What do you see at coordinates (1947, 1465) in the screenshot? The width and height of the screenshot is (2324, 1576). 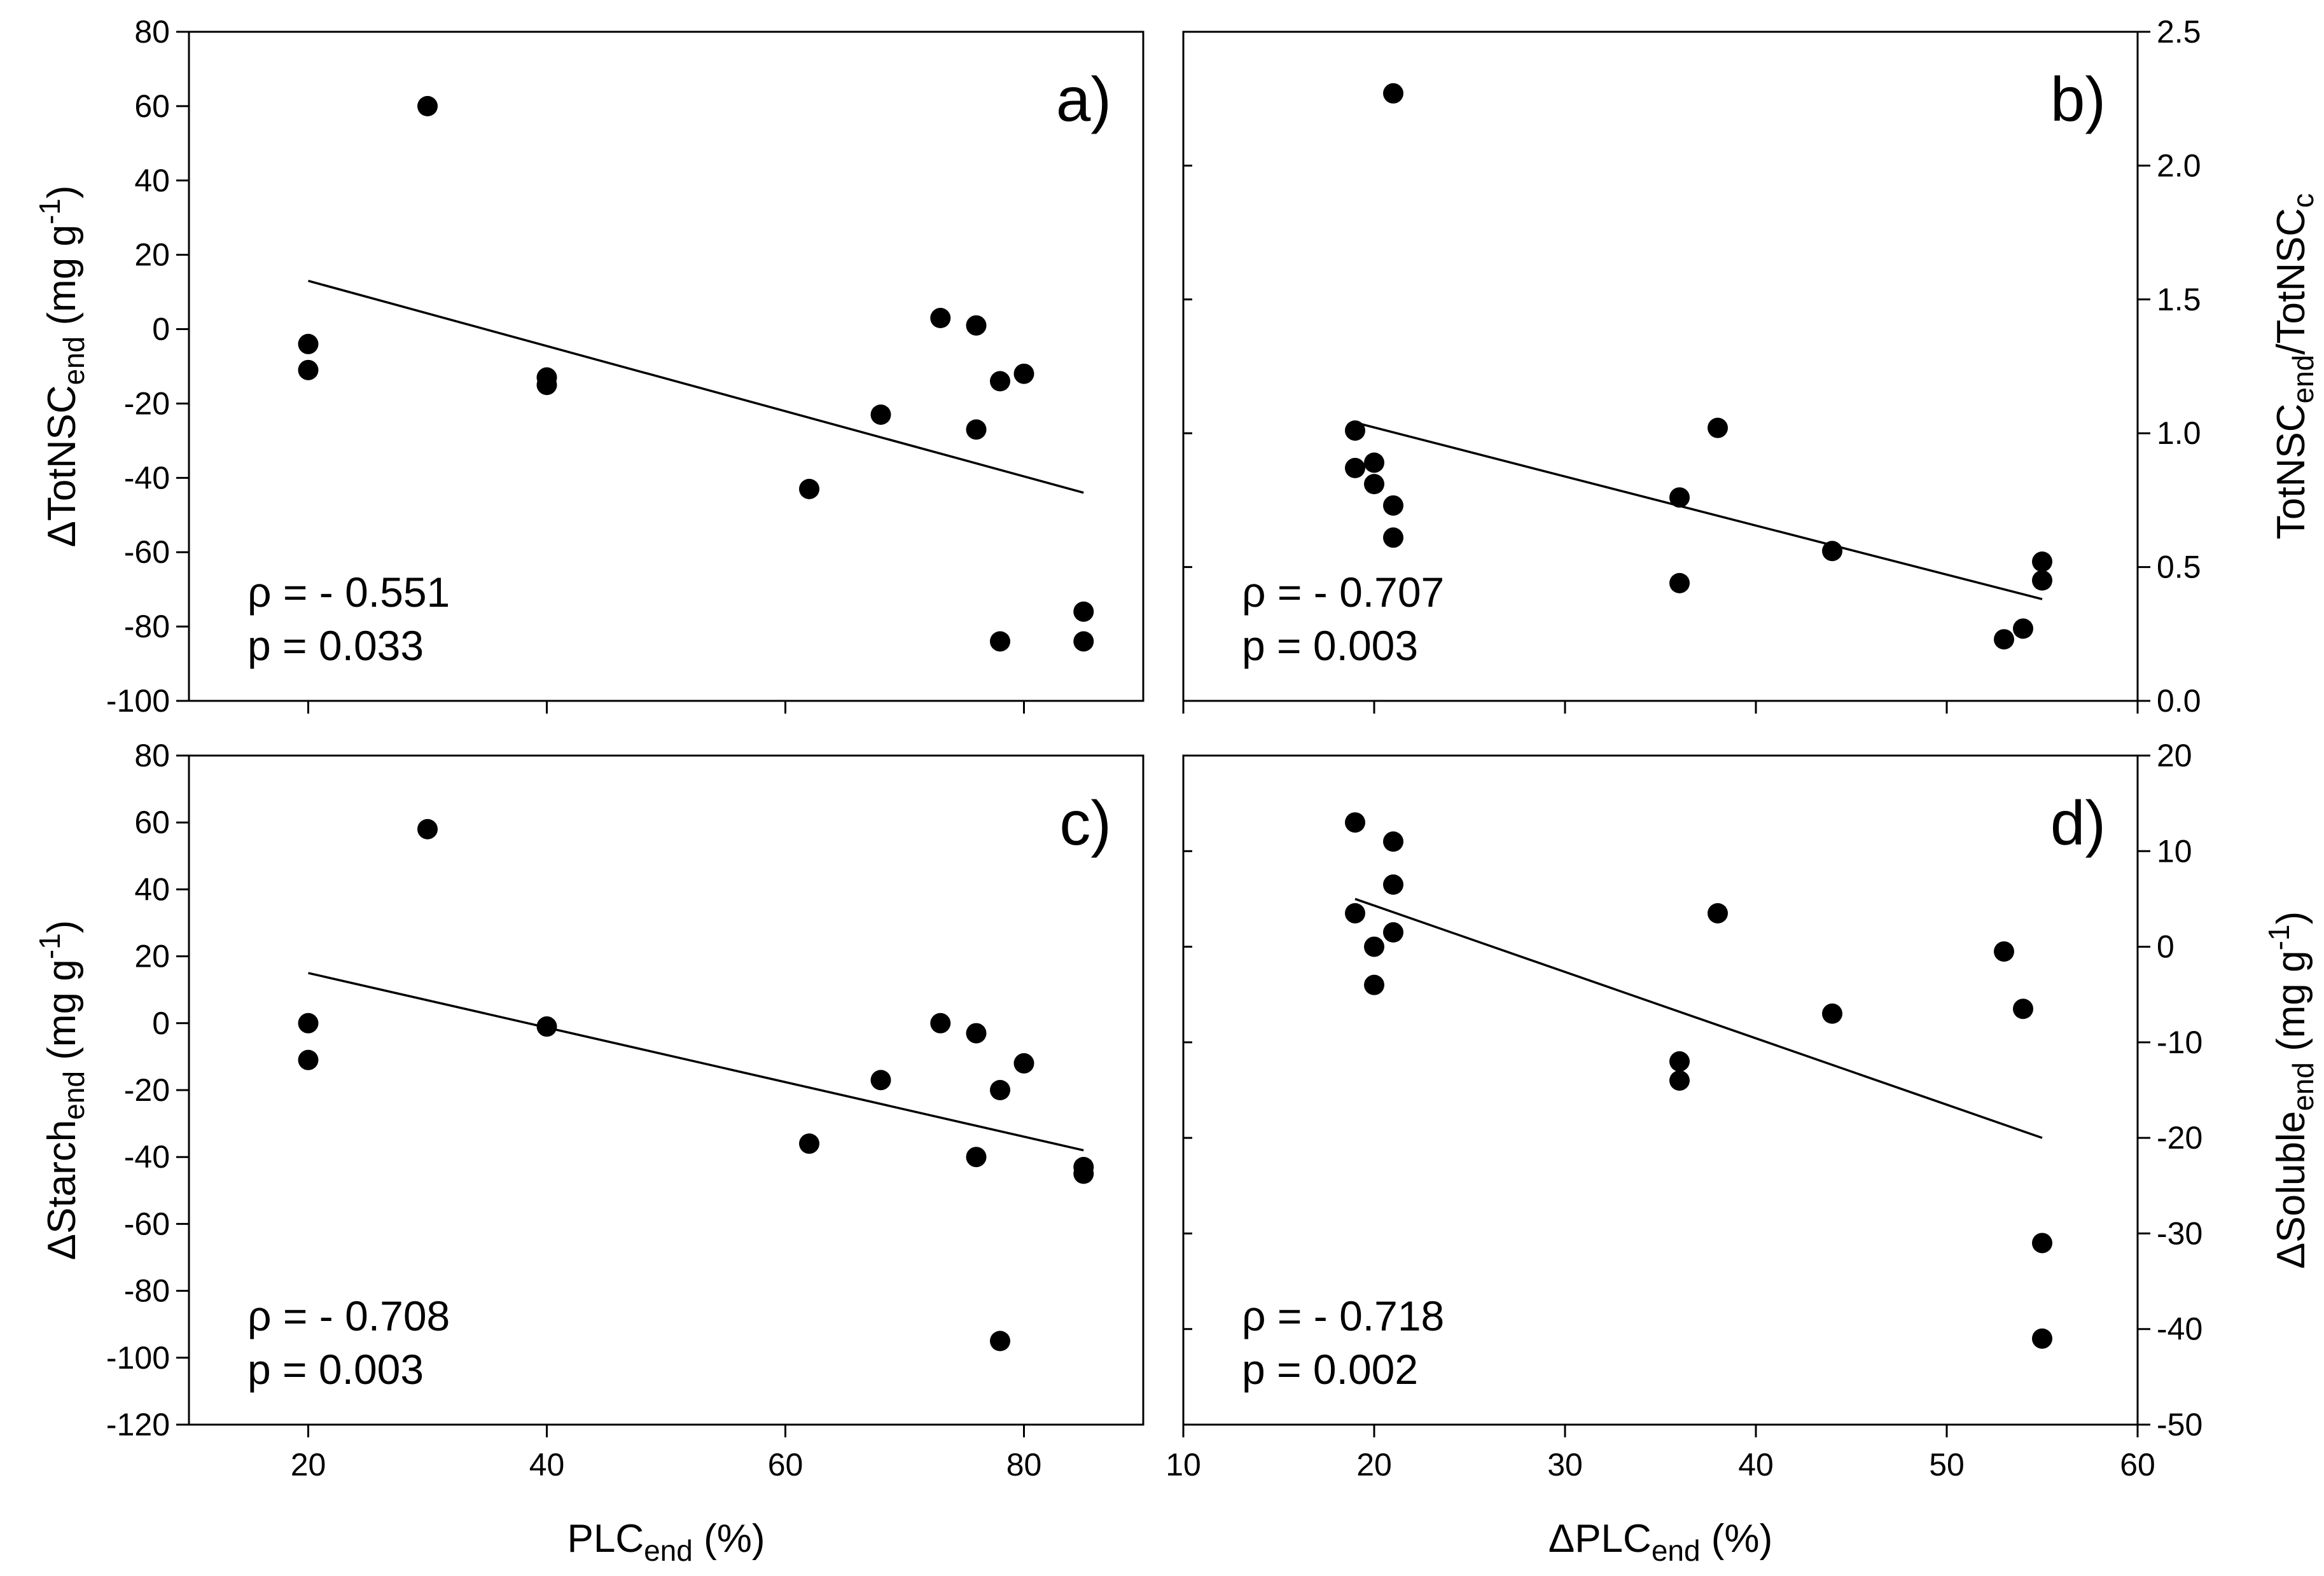 I see `panel-d-x-tick-label: 50` at bounding box center [1947, 1465].